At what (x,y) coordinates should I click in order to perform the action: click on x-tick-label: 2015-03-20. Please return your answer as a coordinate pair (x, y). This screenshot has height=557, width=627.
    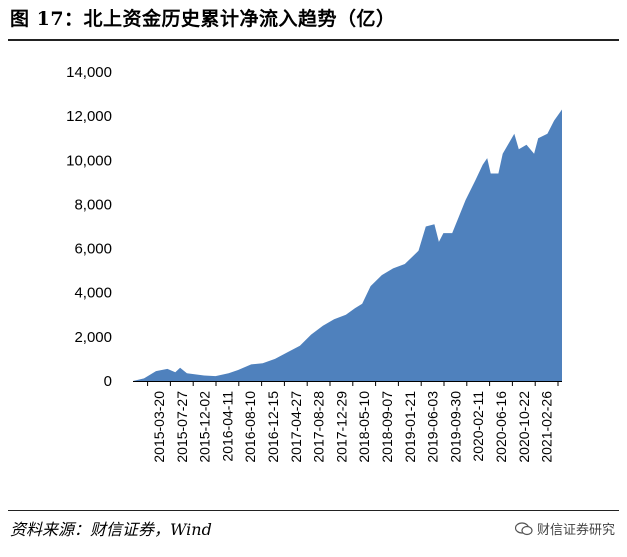
    Looking at the image, I should click on (159, 427).